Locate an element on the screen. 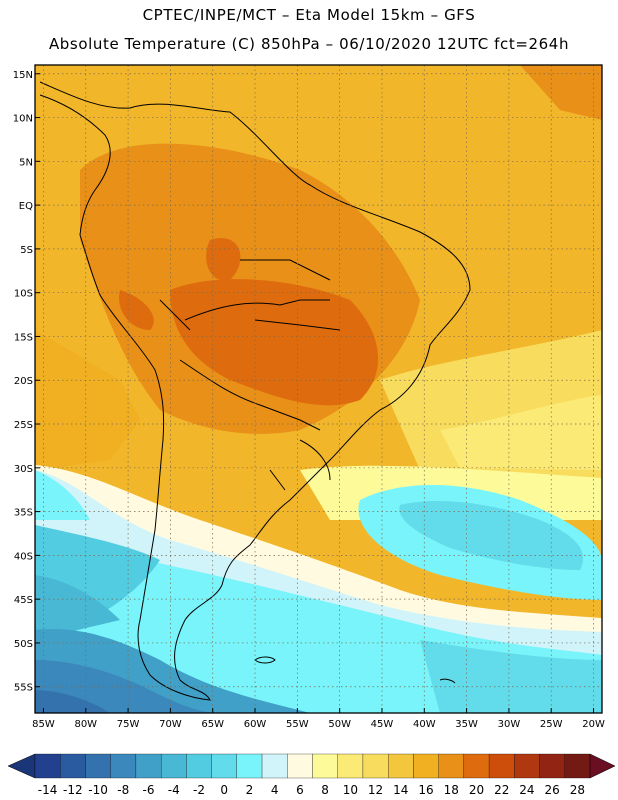 The image size is (618, 800). colorbar-under-arrow is located at coordinates (21, 766).